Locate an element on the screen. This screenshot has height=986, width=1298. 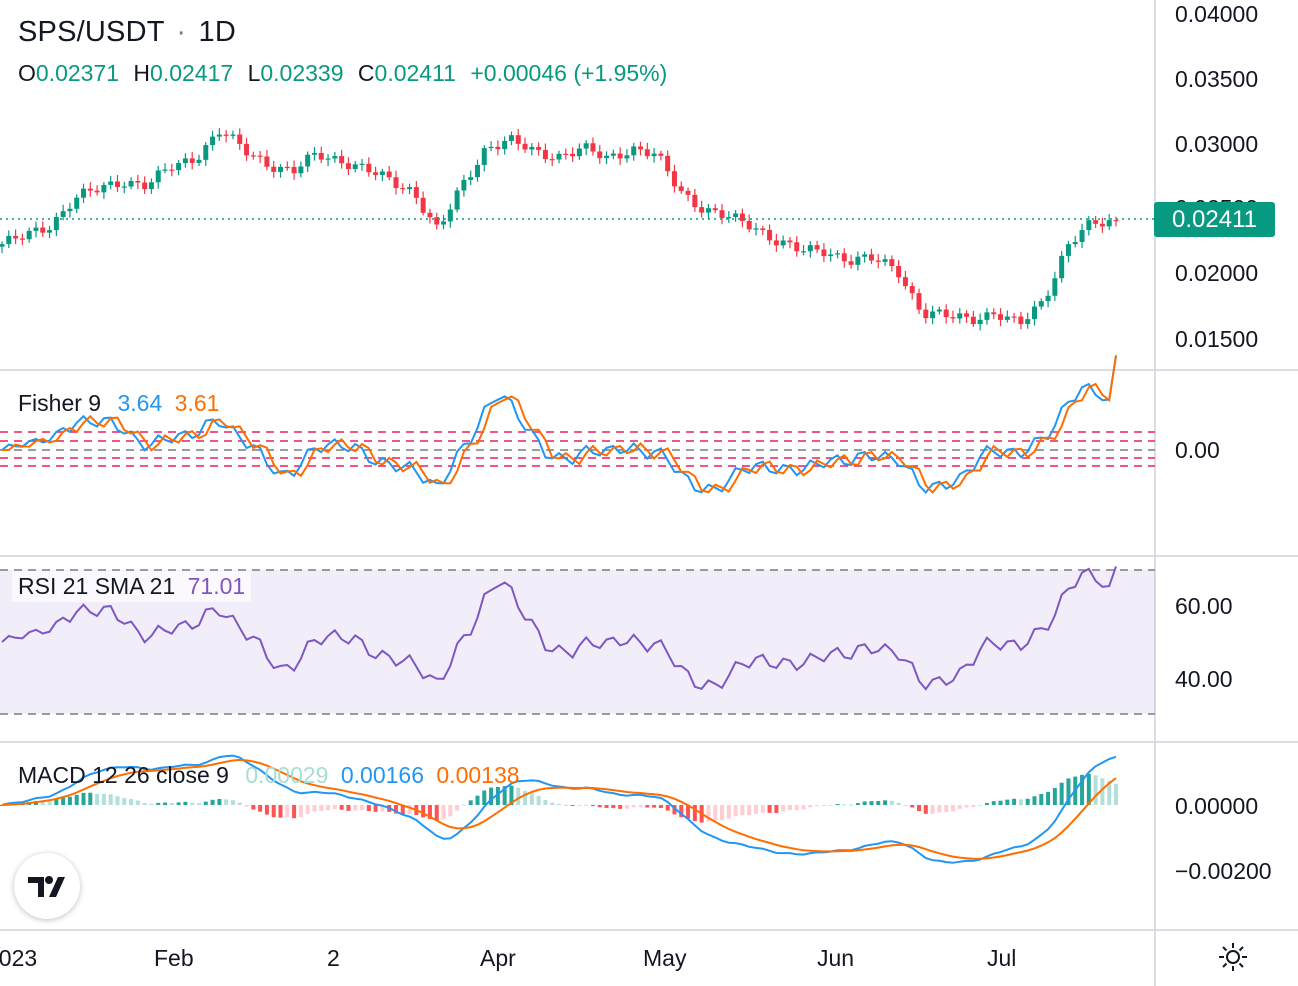
macd-tick: −0.00200 is located at coordinates (1223, 871).